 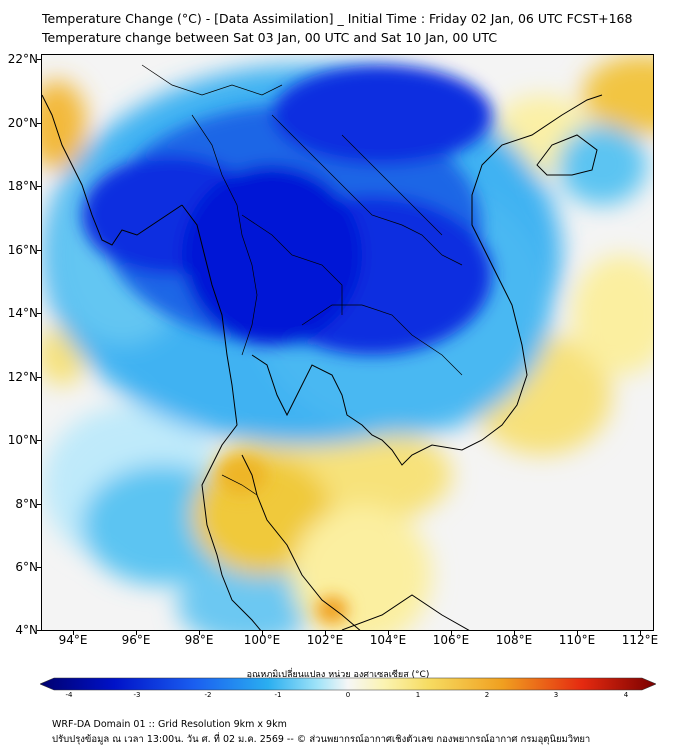 I want to click on lat-label: 16°N, so click(x=22, y=250).